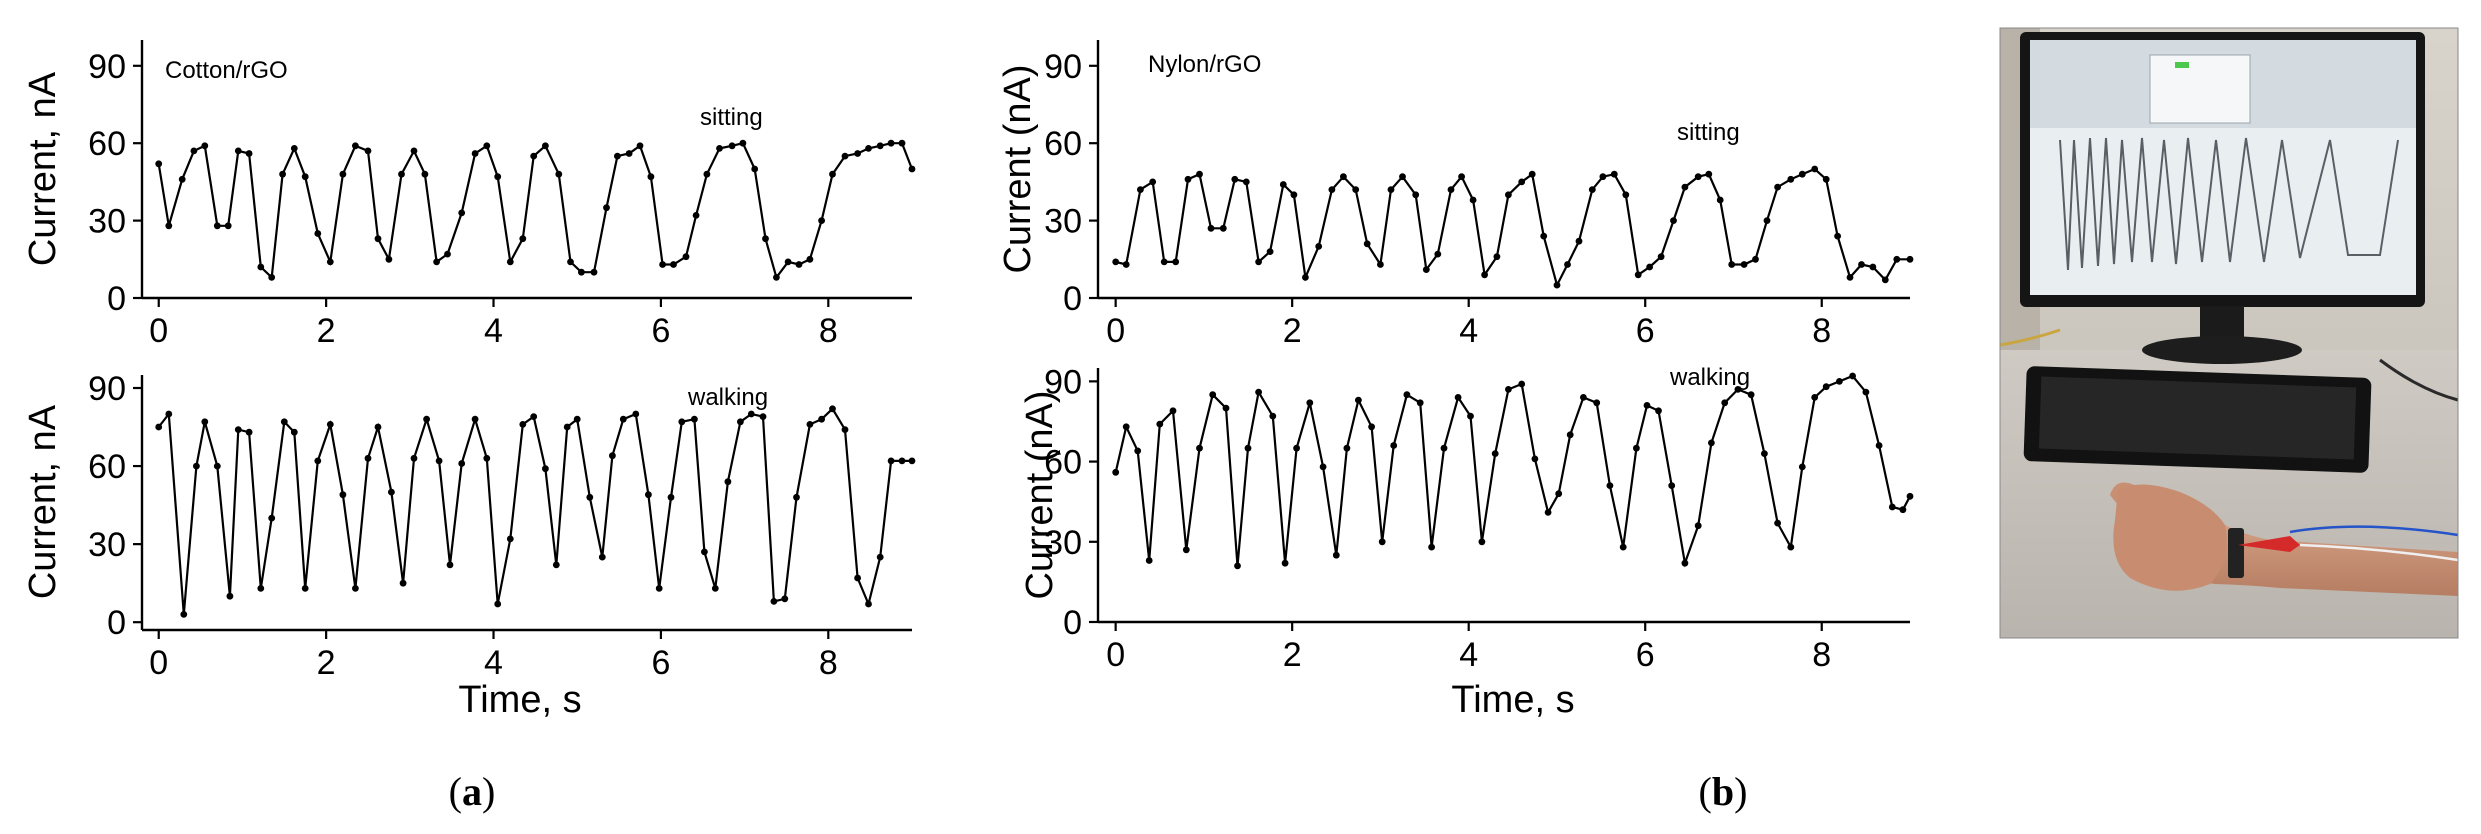  What do you see at coordinates (1512, 228) in the screenshot?
I see `series-line` at bounding box center [1512, 228].